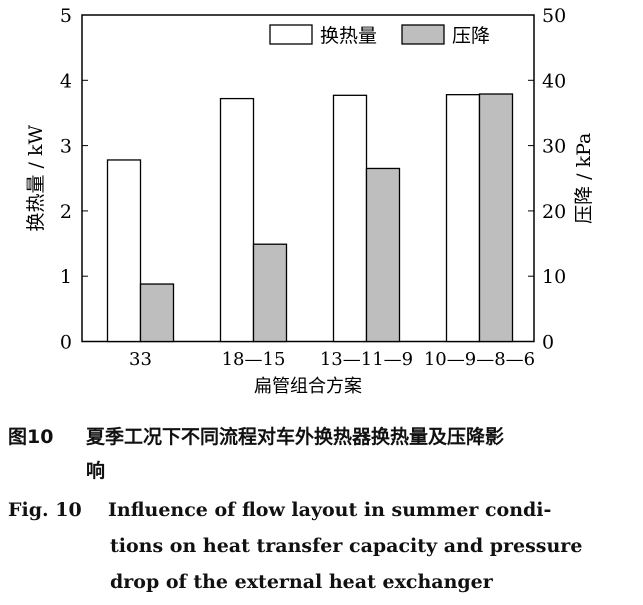  Describe the element at coordinates (36, 178) in the screenshot. I see `y-left-axis-label: 换热量 / kW` at that location.